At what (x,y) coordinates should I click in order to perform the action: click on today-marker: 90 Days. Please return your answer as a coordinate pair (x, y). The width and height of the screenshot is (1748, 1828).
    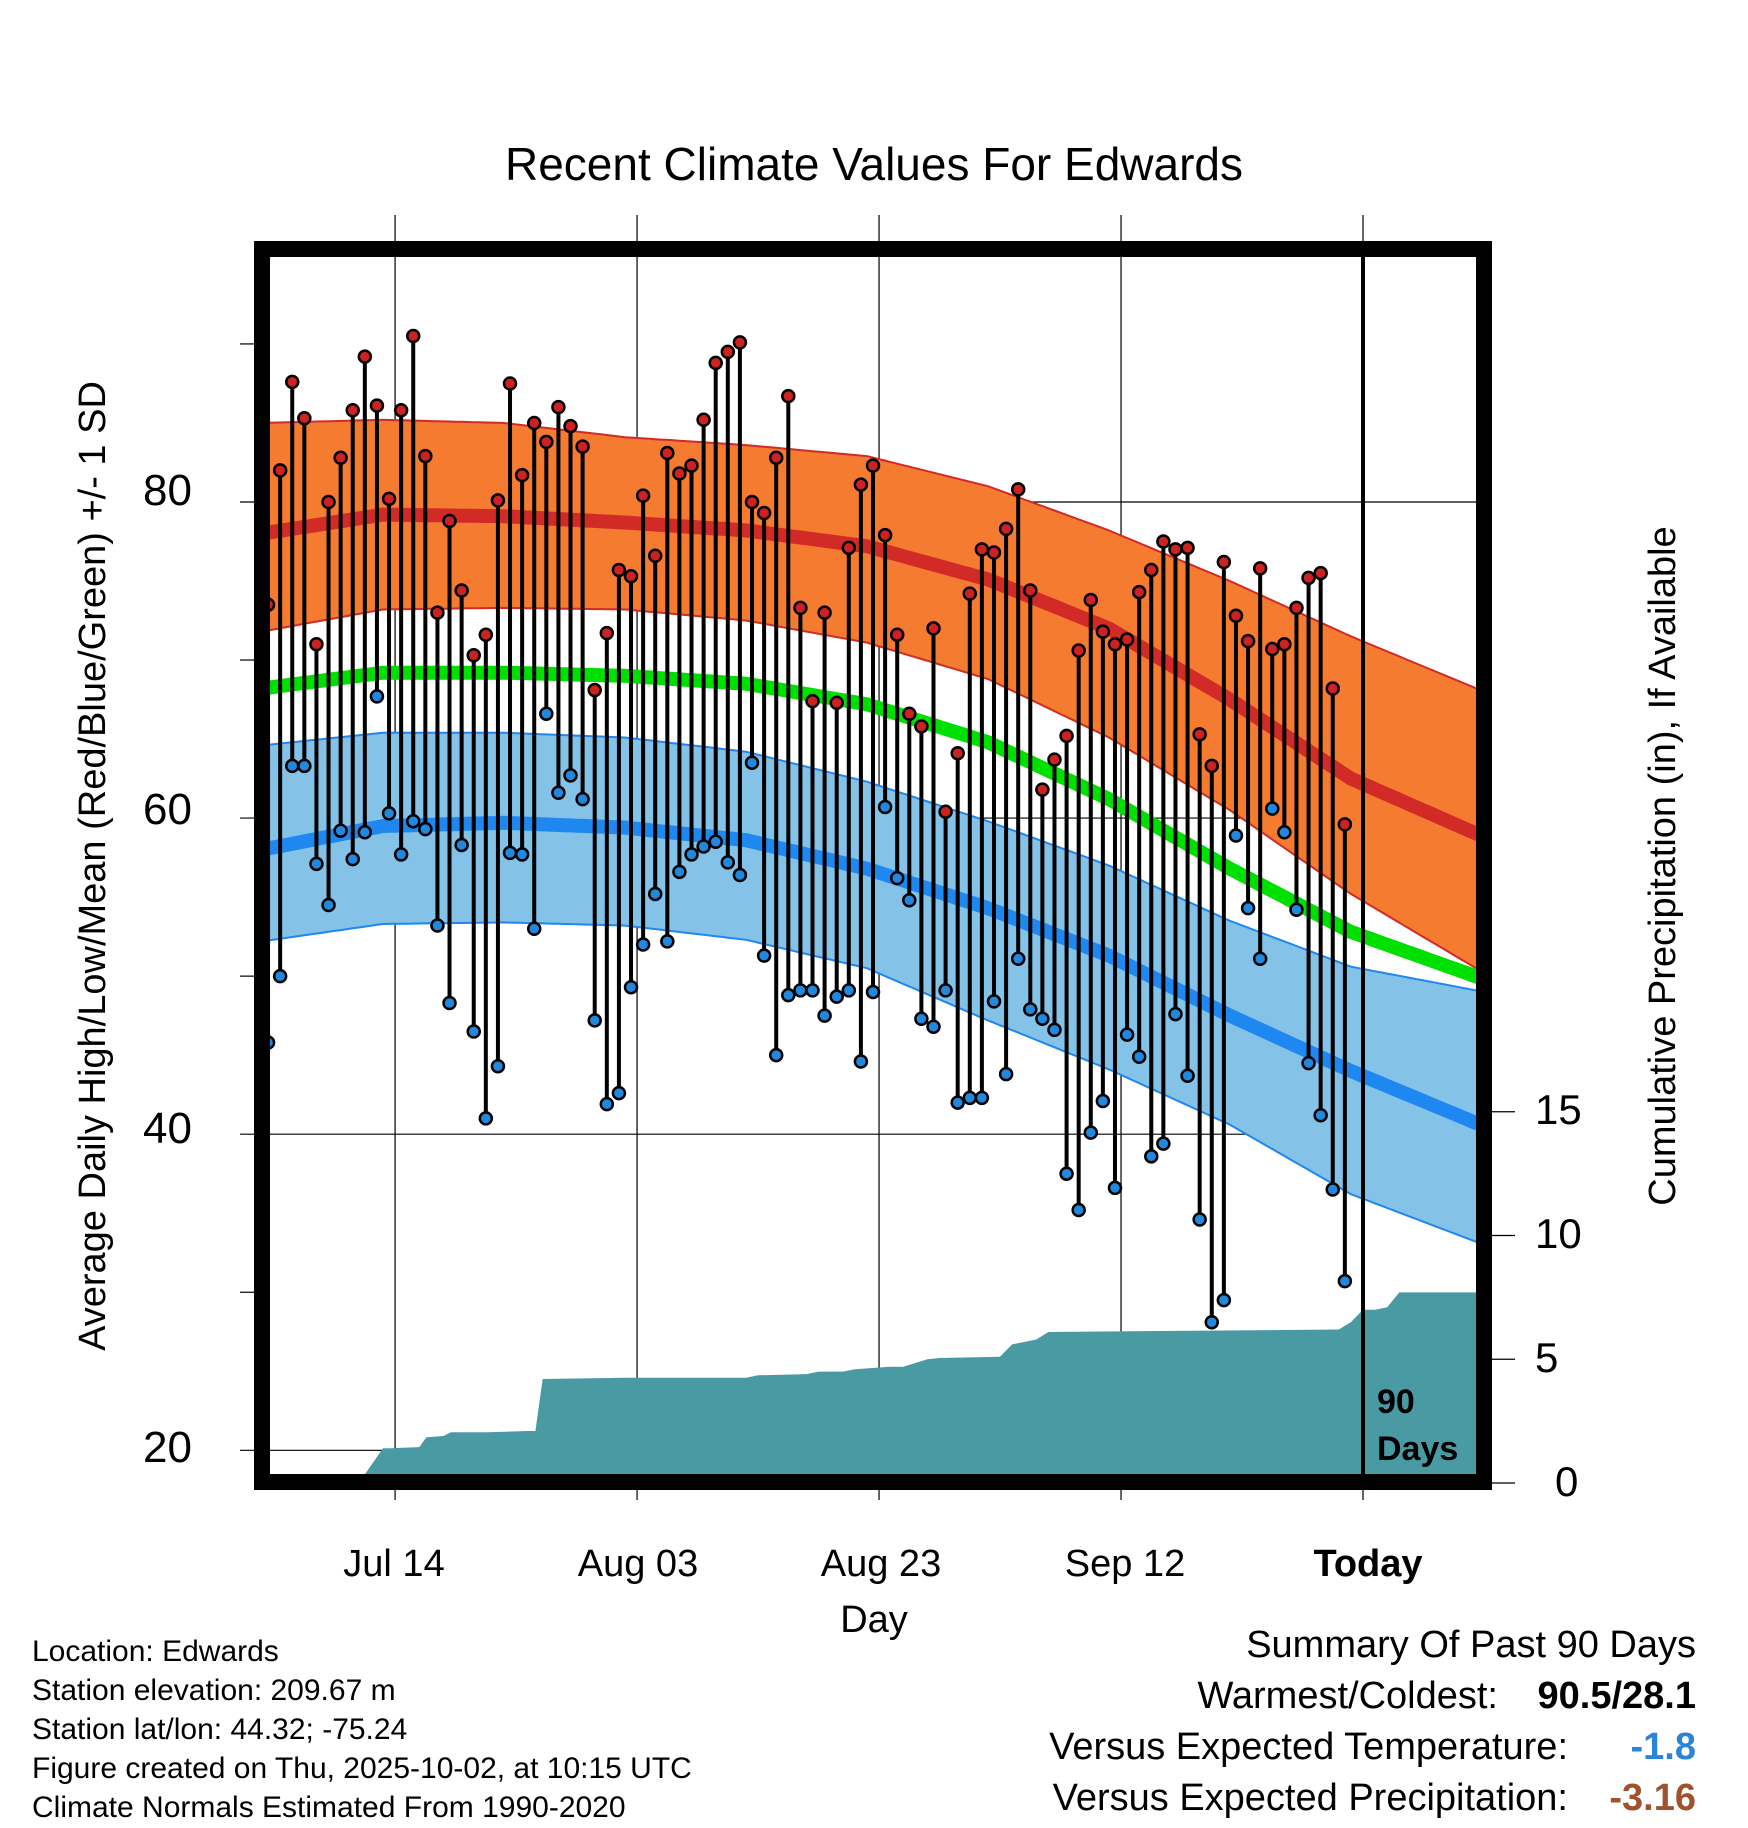
    Looking at the image, I should click on (1409, 865).